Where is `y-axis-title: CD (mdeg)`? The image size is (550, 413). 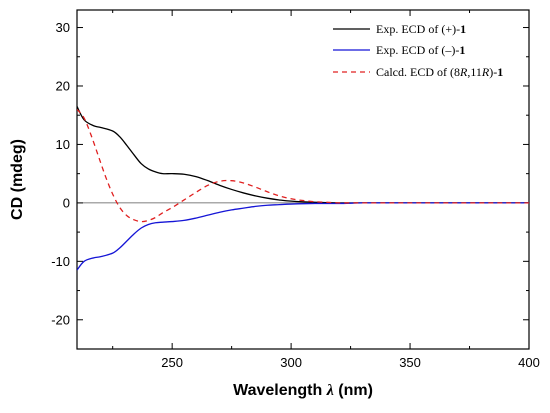
y-axis-title: CD (mdeg) is located at coordinates (17, 179).